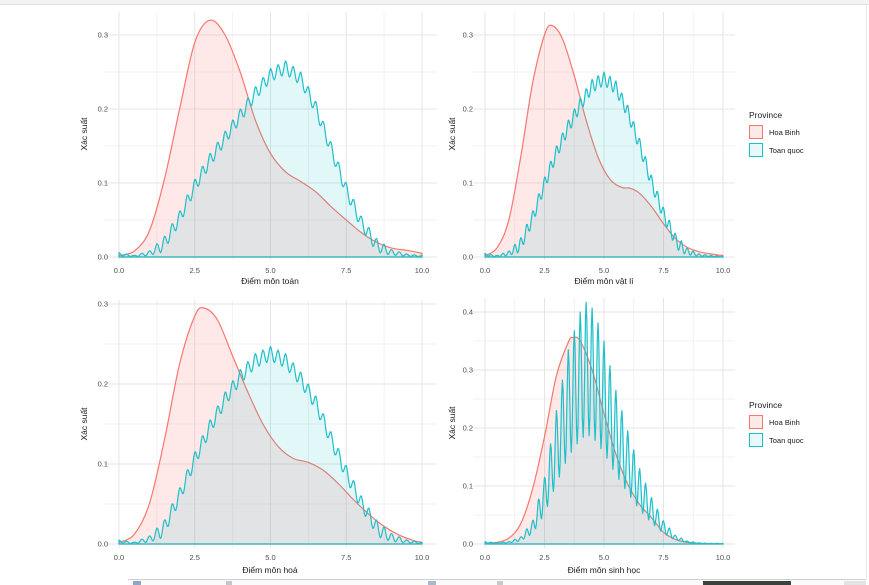 This screenshot has height=585, width=869. What do you see at coordinates (468, 312) in the screenshot?
I see `y-tick-label: 0.4` at bounding box center [468, 312].